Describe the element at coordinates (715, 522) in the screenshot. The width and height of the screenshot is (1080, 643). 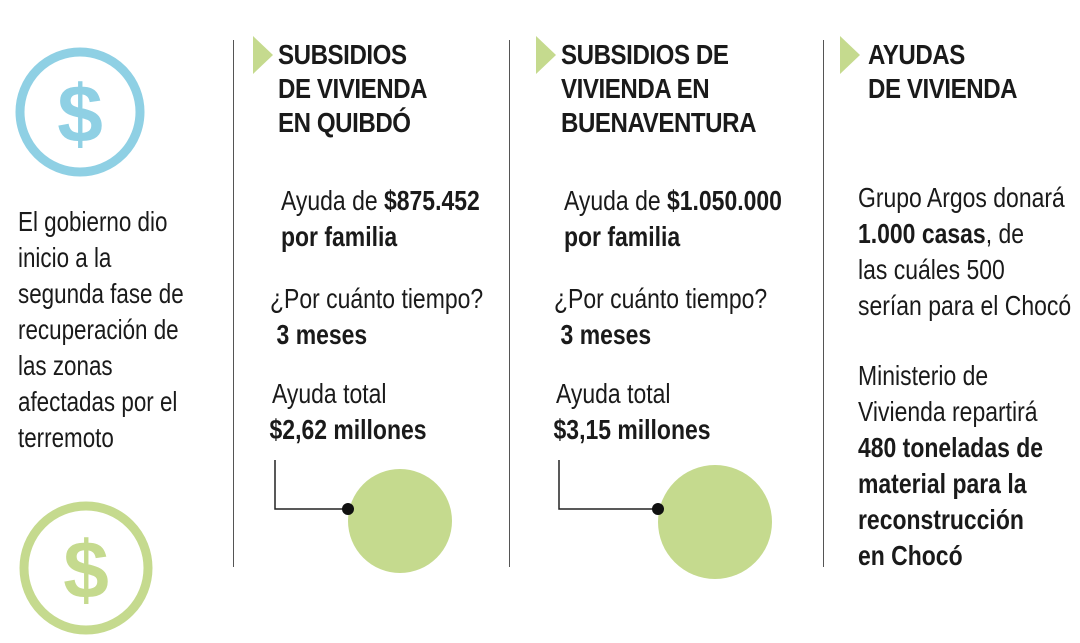
I see `buenaventura-total-circle` at that location.